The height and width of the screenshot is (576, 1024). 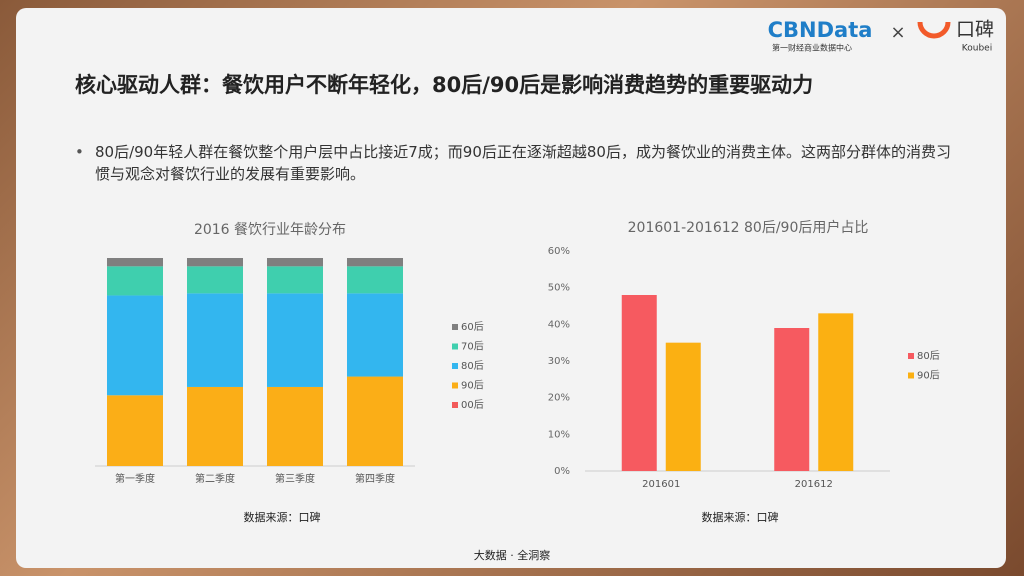 I want to click on footer: 大数据 · 全洞察, so click(x=512, y=555).